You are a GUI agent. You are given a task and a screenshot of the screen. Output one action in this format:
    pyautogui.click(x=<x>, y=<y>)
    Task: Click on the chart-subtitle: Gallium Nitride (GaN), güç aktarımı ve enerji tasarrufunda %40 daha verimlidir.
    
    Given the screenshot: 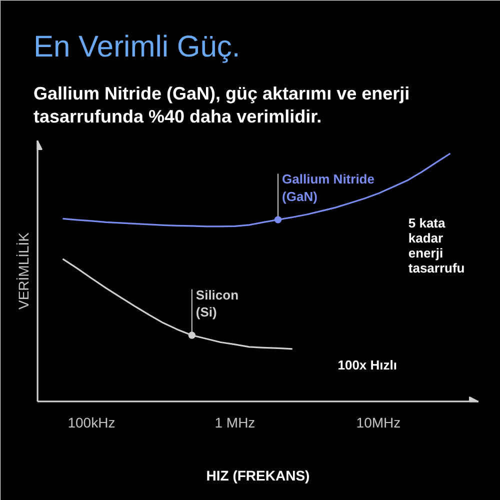 What is the action you would take?
    pyautogui.click(x=222, y=105)
    